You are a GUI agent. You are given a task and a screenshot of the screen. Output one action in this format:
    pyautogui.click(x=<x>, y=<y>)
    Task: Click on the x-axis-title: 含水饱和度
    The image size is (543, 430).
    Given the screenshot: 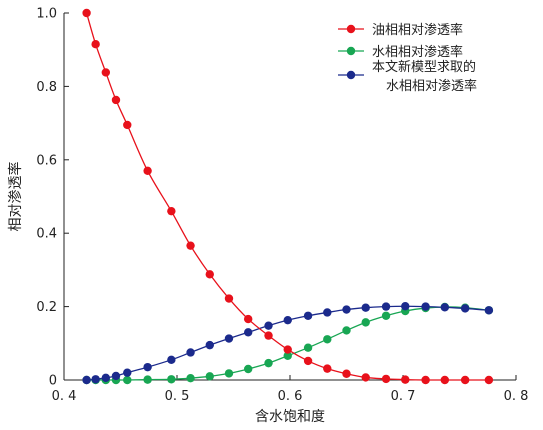 What is the action you would take?
    pyautogui.click(x=290, y=417)
    